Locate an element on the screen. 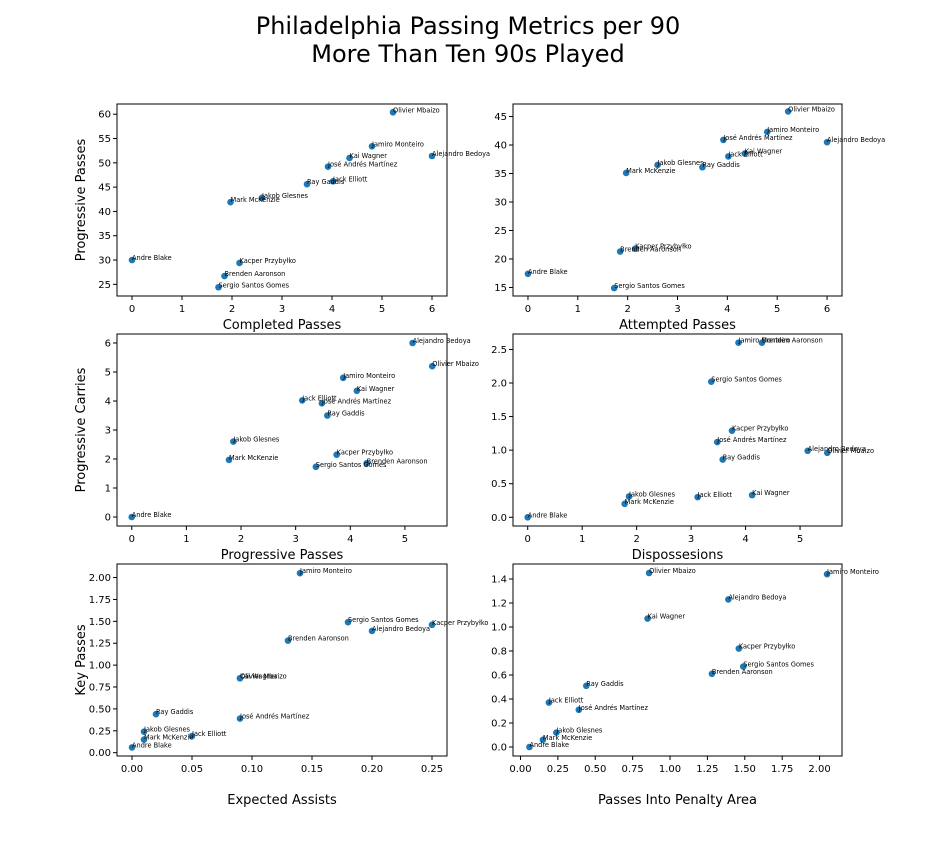 The width and height of the screenshot is (936, 864). x-axis-label: Completed Passes is located at coordinates (282, 325).